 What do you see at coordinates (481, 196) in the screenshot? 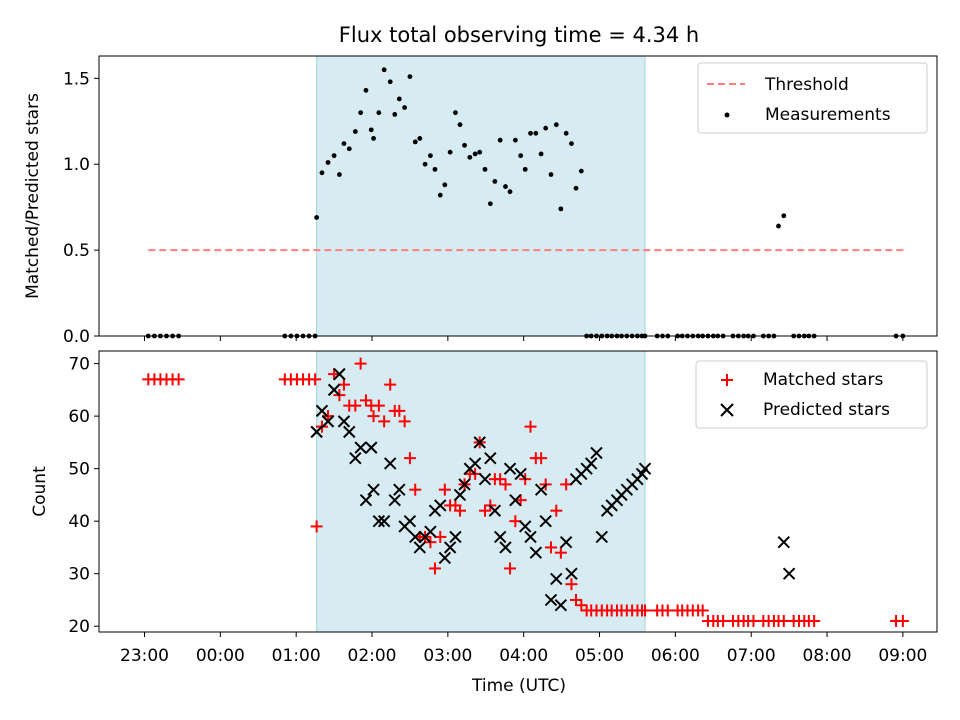
I see `top-observing-span` at bounding box center [481, 196].